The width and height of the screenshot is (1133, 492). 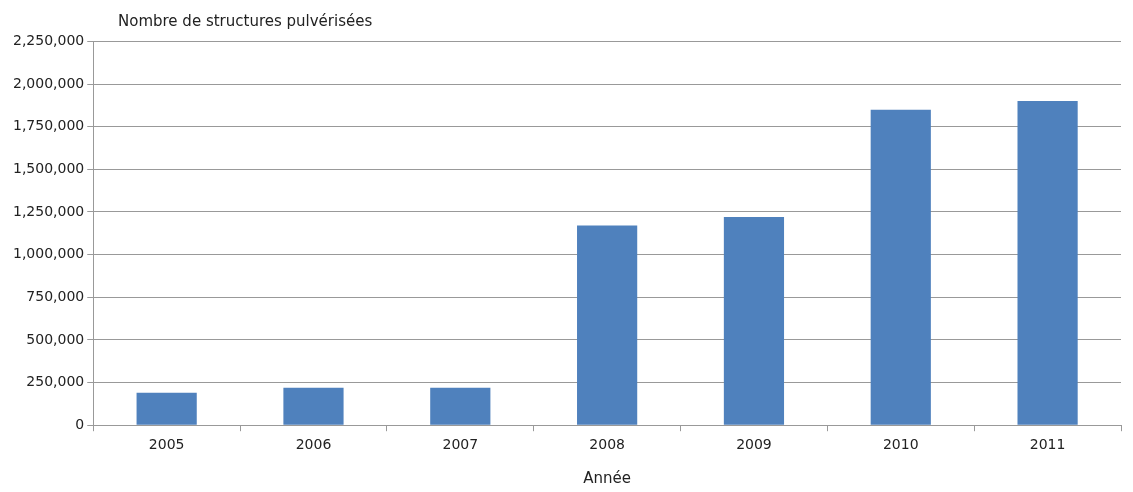 What do you see at coordinates (48, 253) in the screenshot?
I see `y-tick-label: 1,000,000` at bounding box center [48, 253].